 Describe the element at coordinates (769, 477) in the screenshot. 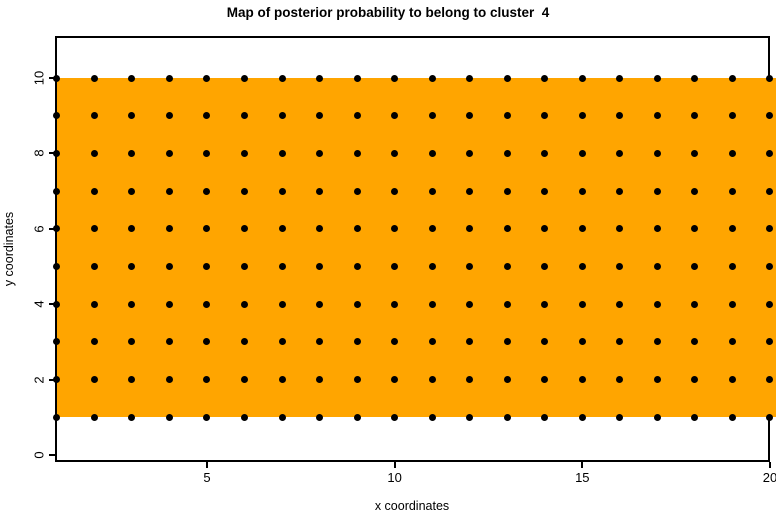

I see `x-tick-label: 20` at that location.